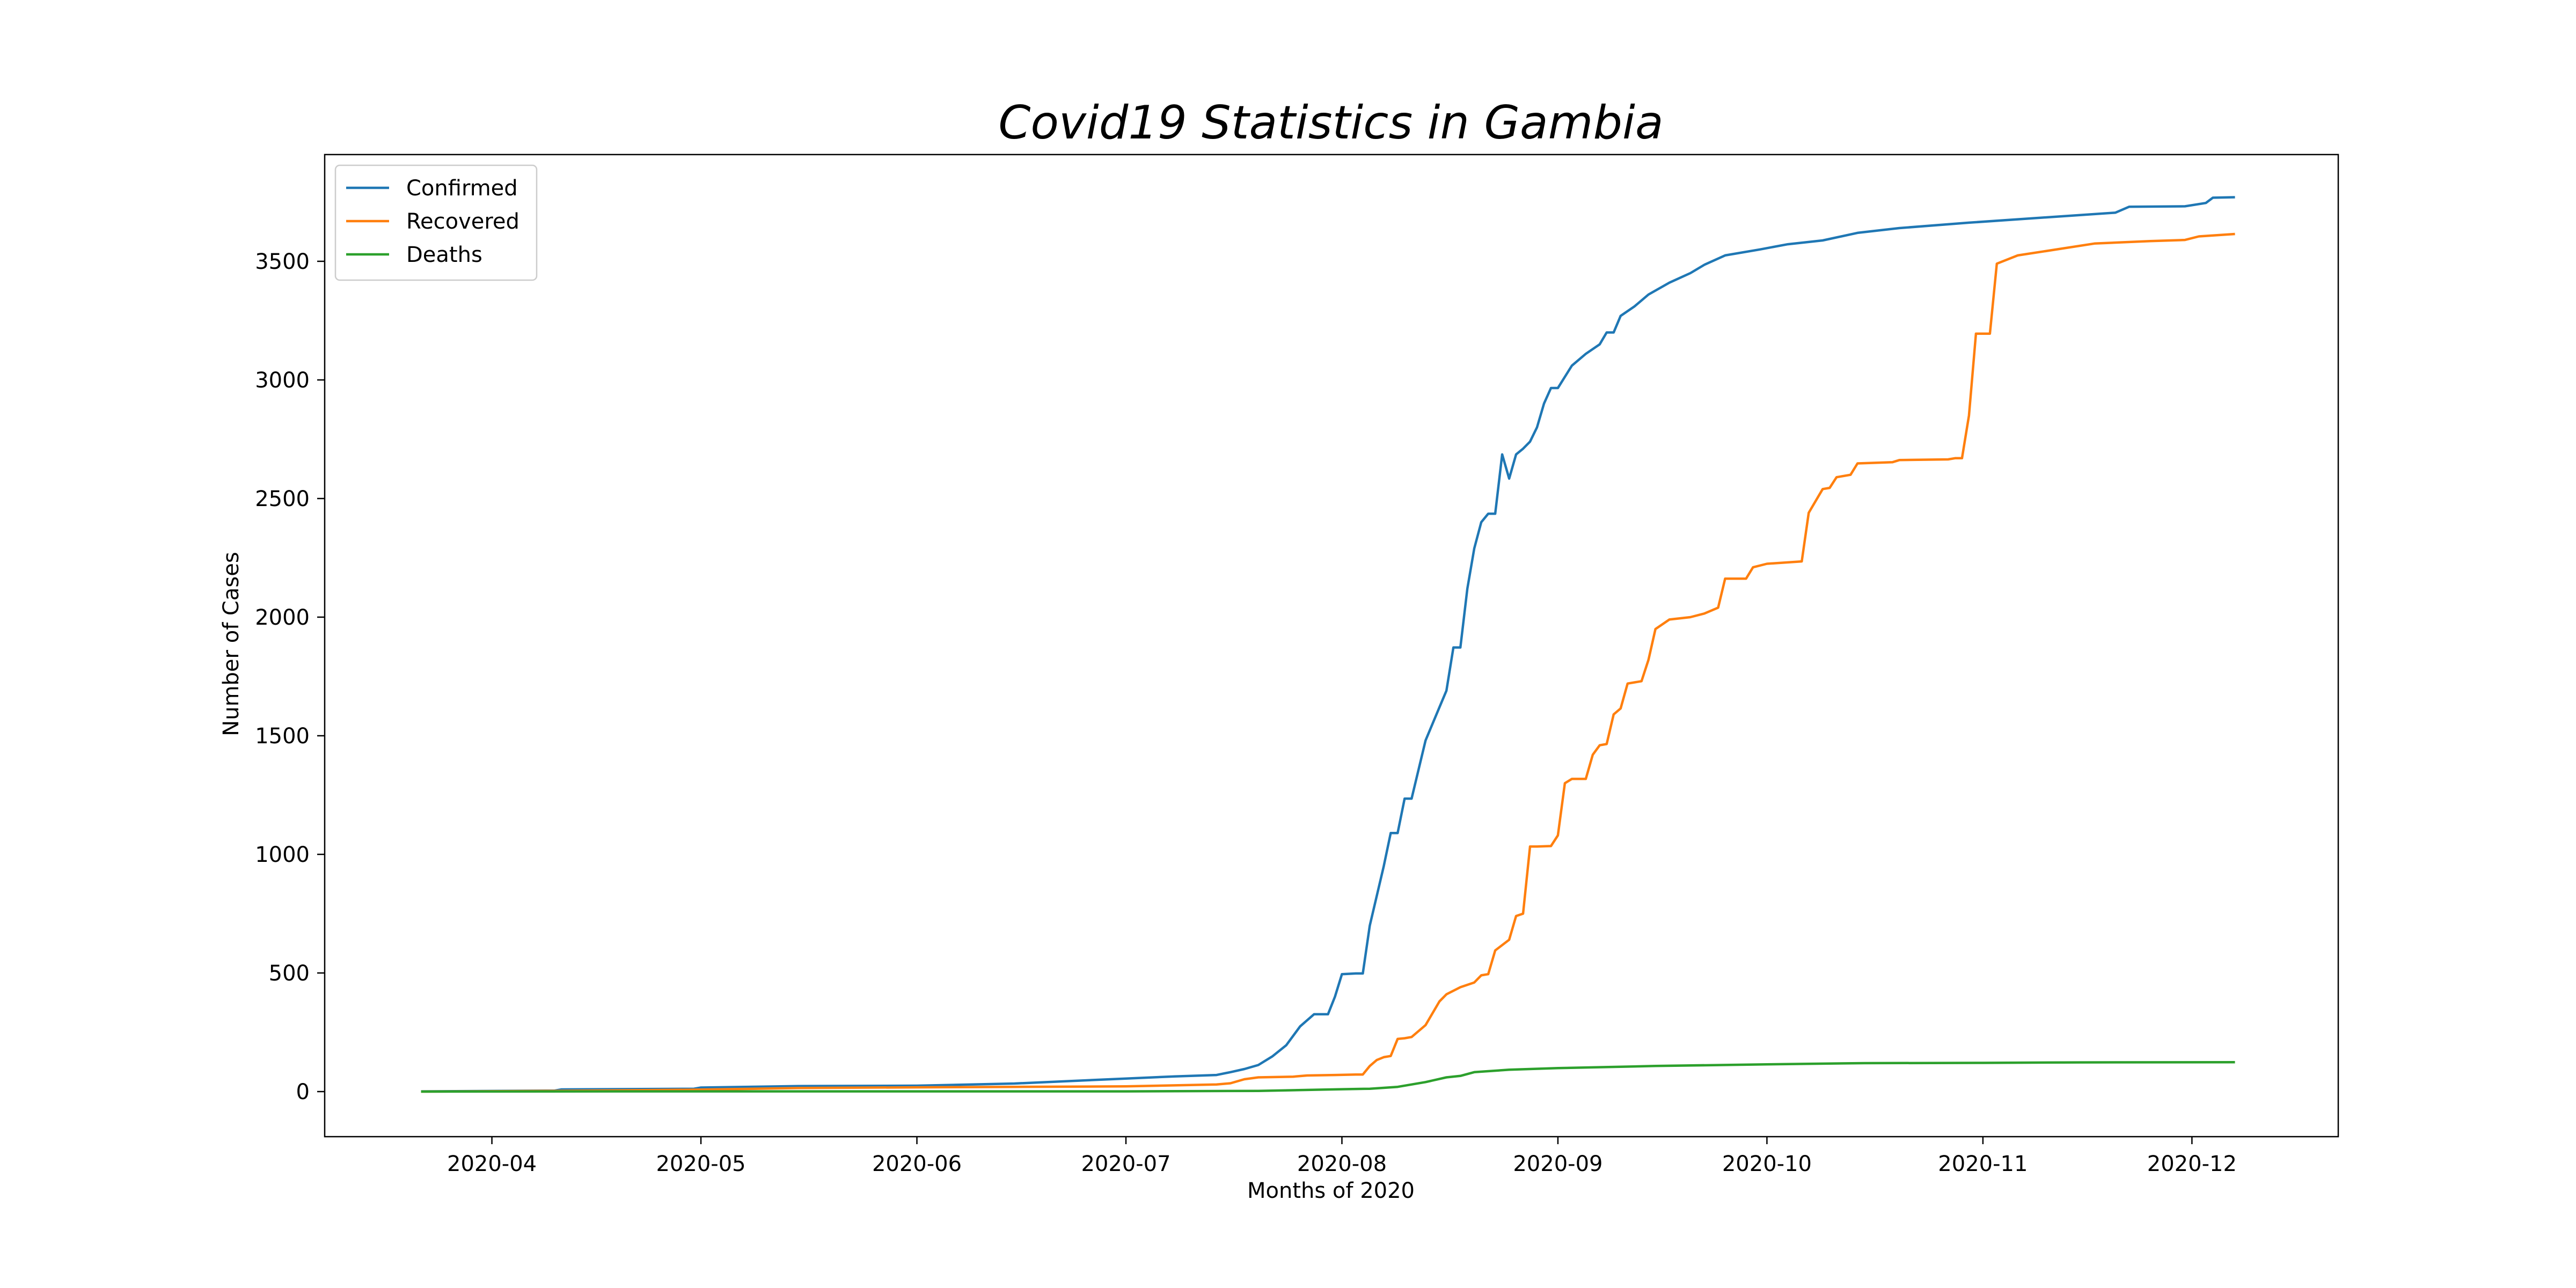 Image resolution: width=2576 pixels, height=1288 pixels. I want to click on x-axis-label: Months of 2020, so click(1331, 1191).